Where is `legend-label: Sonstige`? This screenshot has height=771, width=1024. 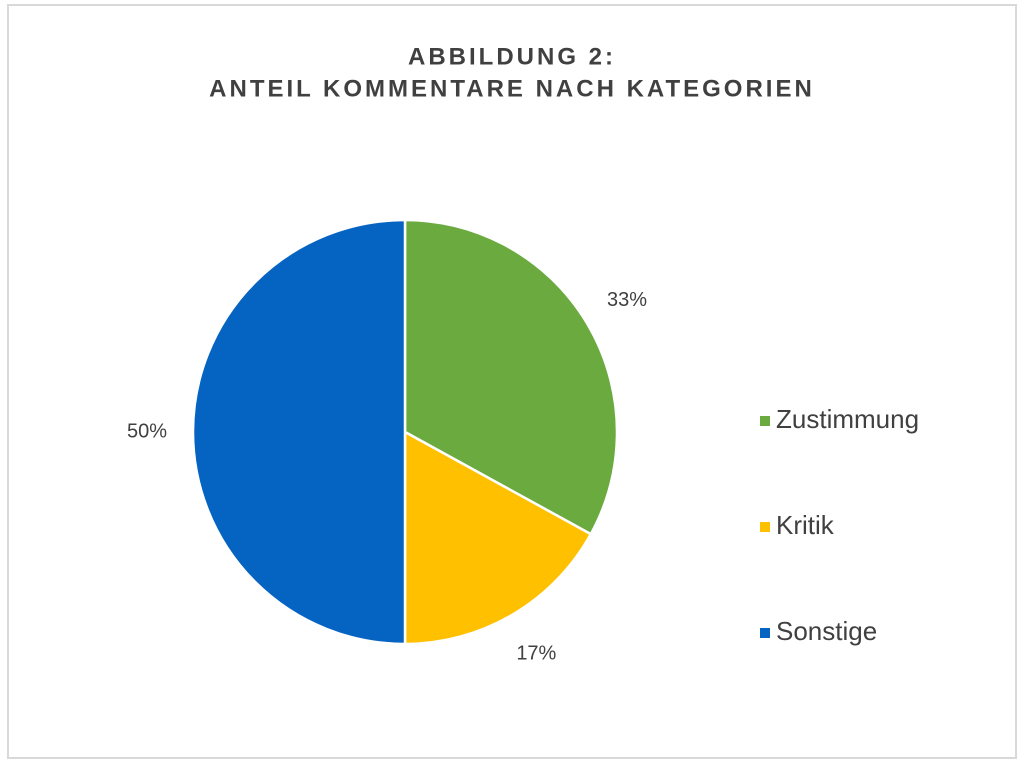
legend-label: Sonstige is located at coordinates (826, 631).